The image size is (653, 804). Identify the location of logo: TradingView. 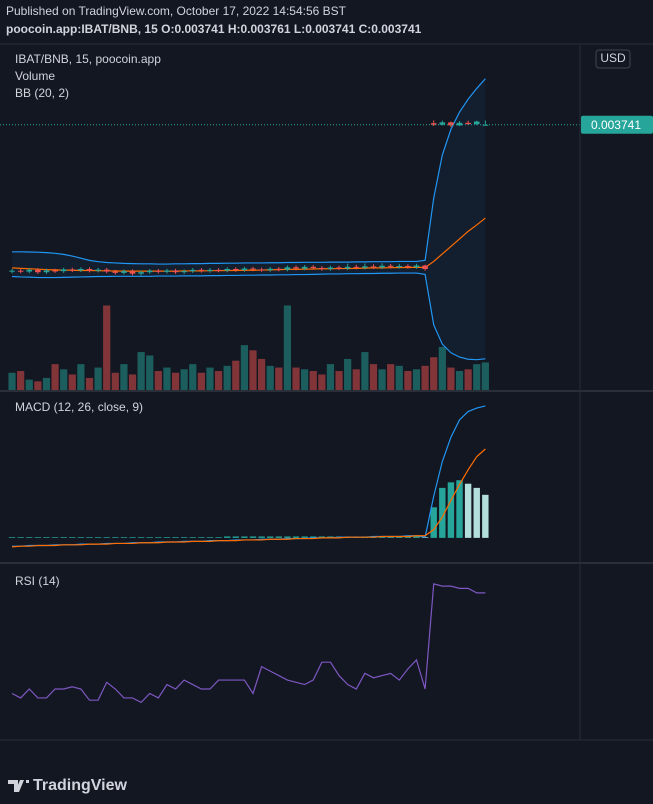
(68, 785).